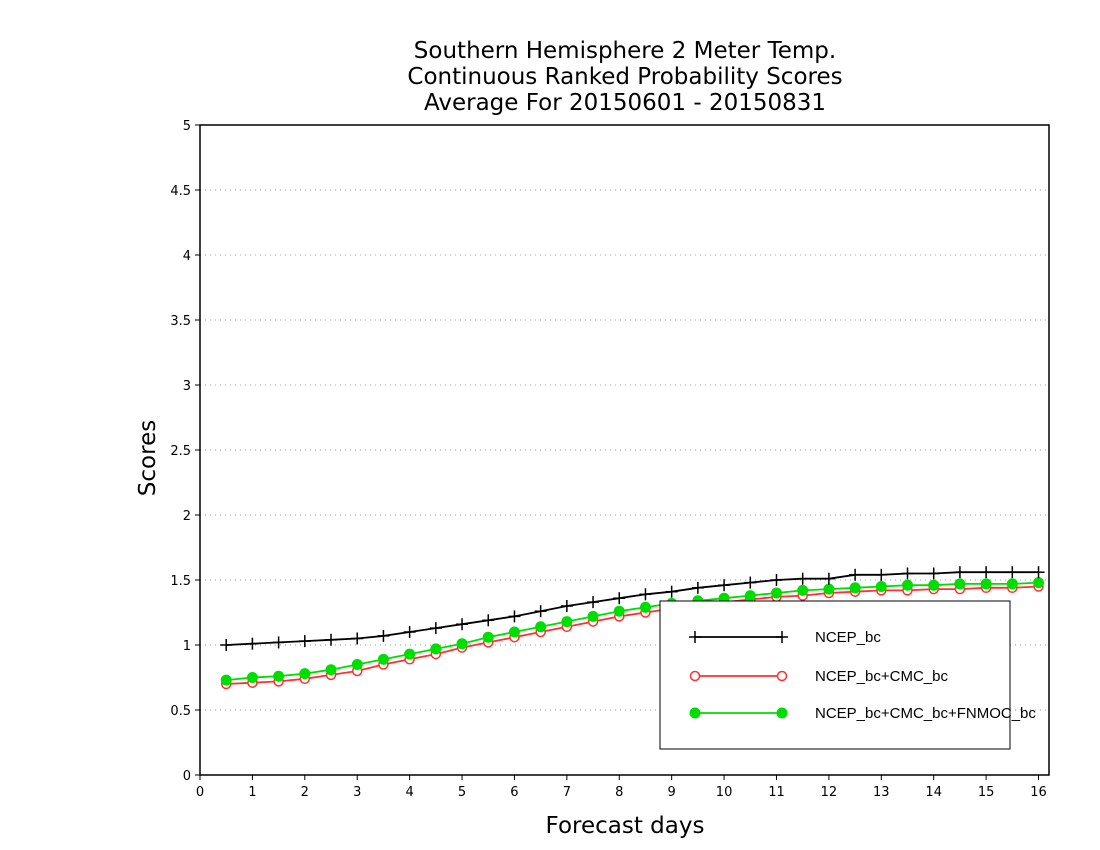 Image resolution: width=1100 pixels, height=850 pixels. I want to click on x-tick-label: 10, so click(724, 792).